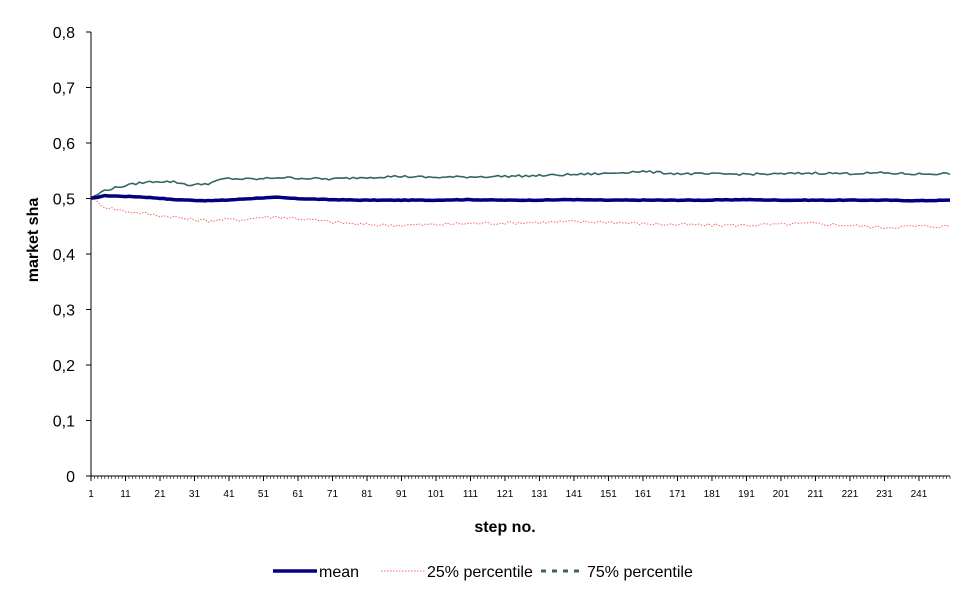 Image resolution: width=977 pixels, height=600 pixels. Describe the element at coordinates (160, 494) in the screenshot. I see `x-tick-label: 21` at that location.